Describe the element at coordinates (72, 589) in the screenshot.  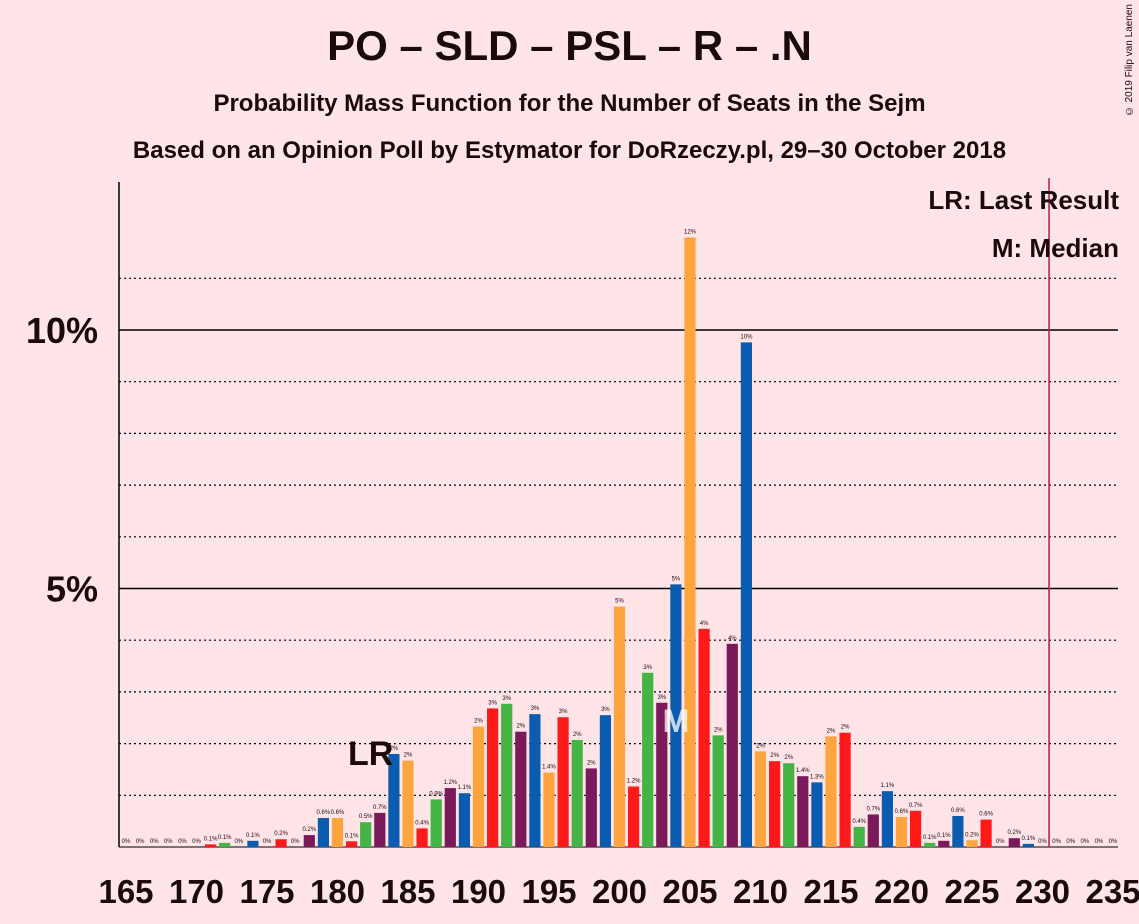
I see `y-tick-label: 5%` at that location.